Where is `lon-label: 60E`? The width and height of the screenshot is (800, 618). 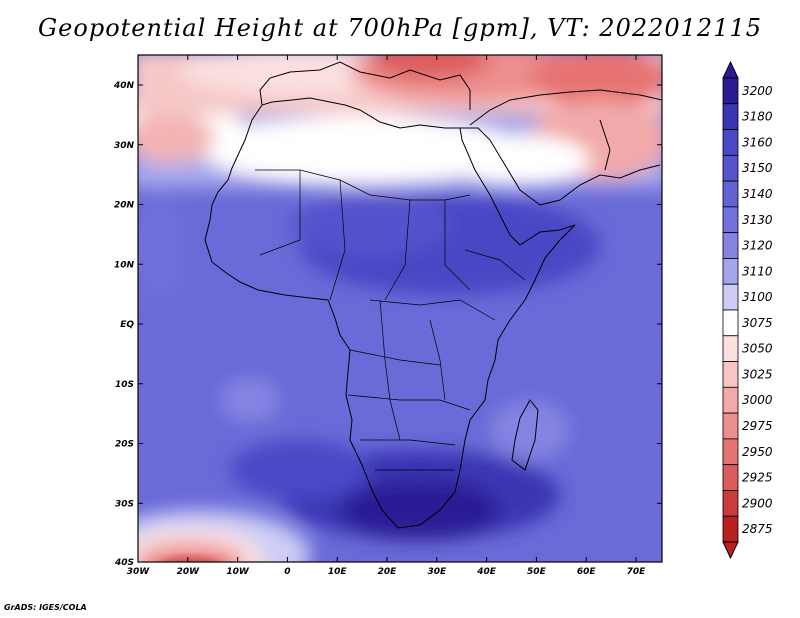
lon-label: 60E is located at coordinates (587, 572).